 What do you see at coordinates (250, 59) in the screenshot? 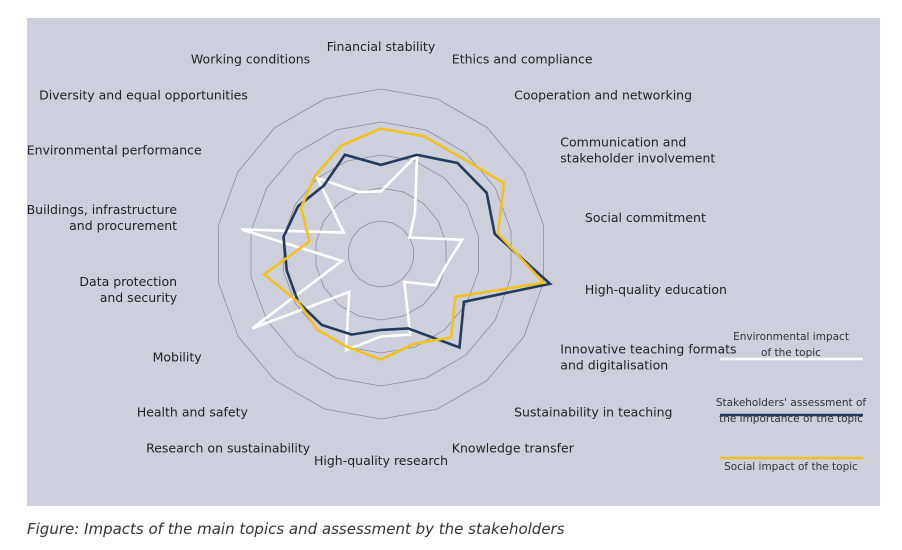
I see `axis-label: Working conditions` at bounding box center [250, 59].